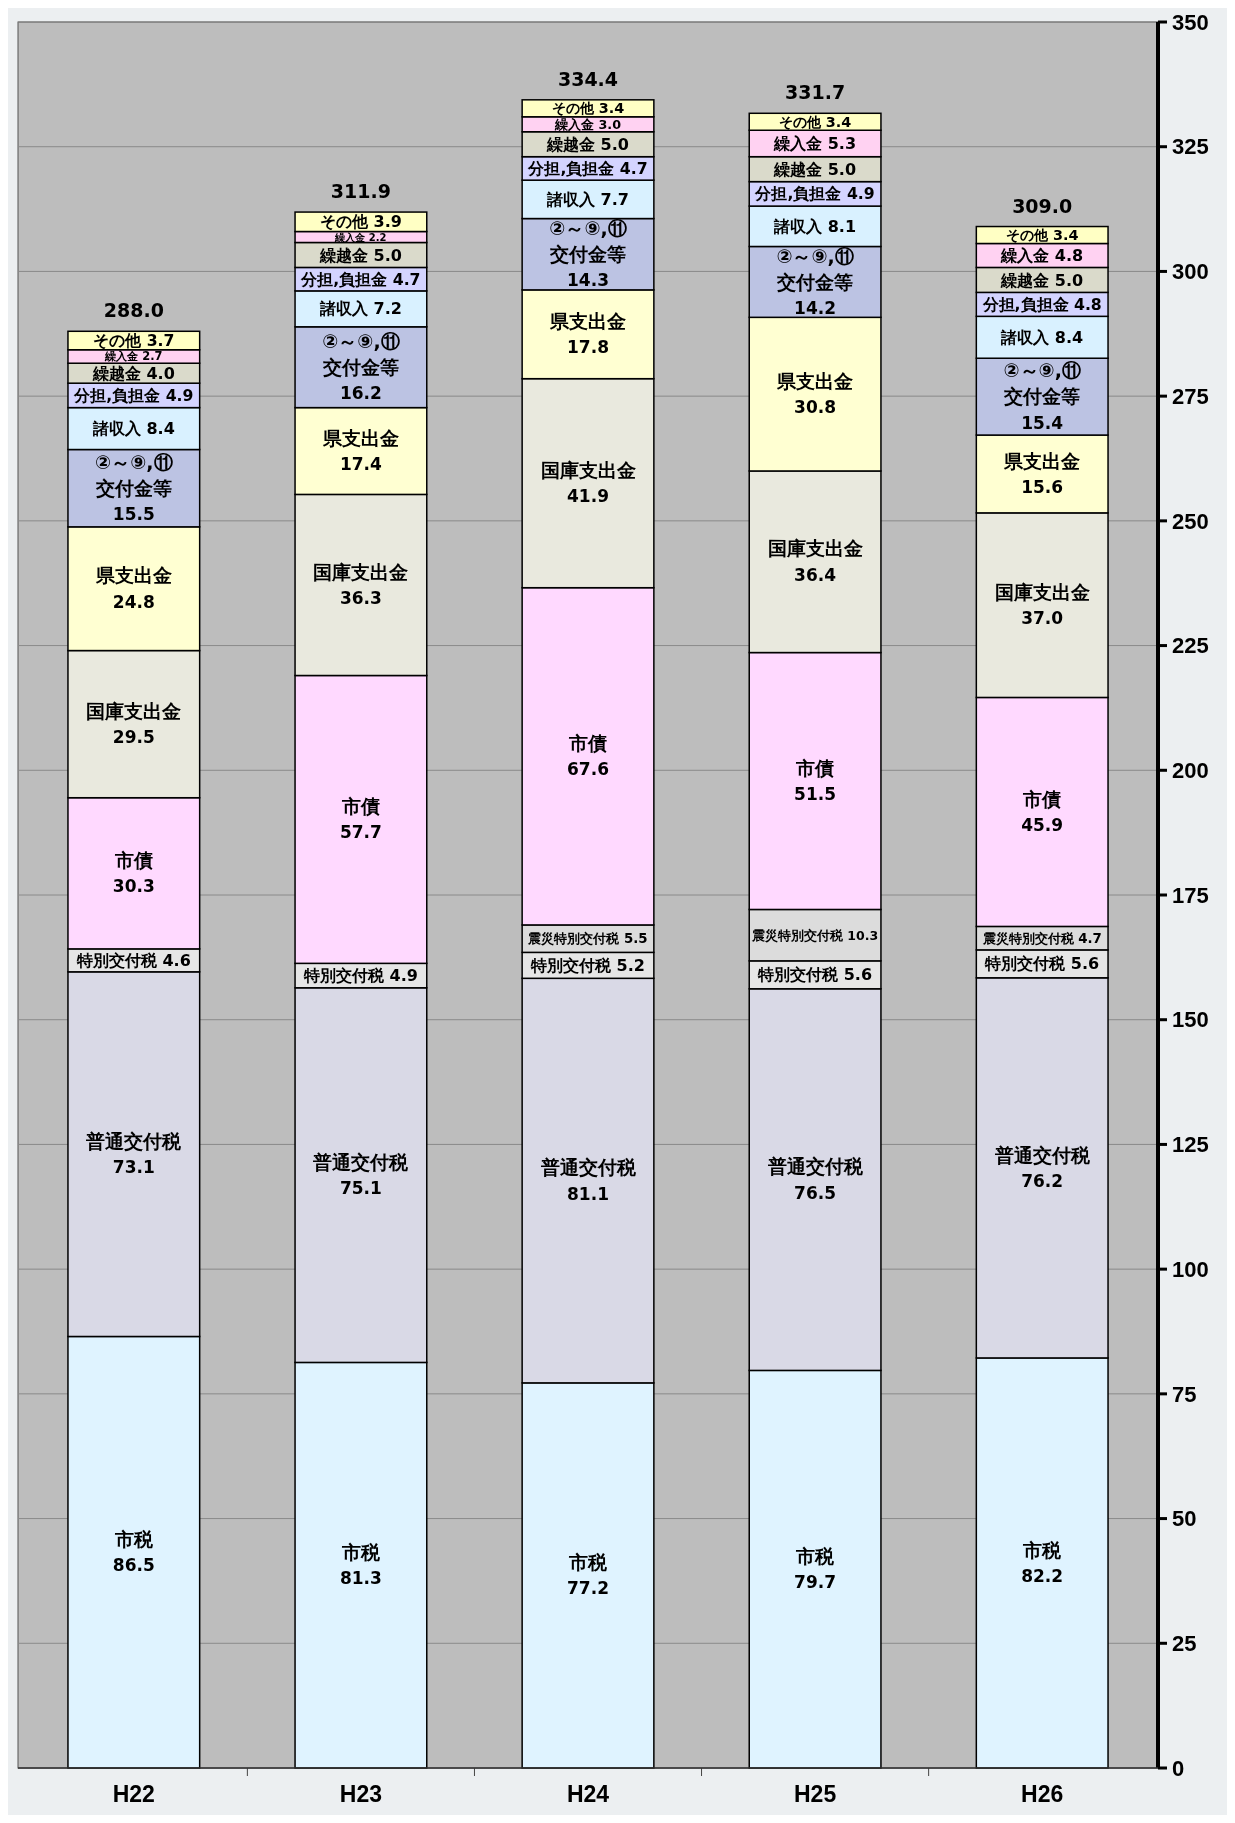  What do you see at coordinates (1042, 1154) in the screenshot?
I see `series-label: 普通交付税` at bounding box center [1042, 1154].